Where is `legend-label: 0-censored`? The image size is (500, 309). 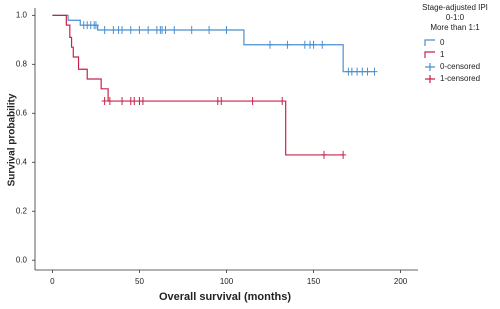
legend-label: 0-censored is located at coordinates (460, 66).